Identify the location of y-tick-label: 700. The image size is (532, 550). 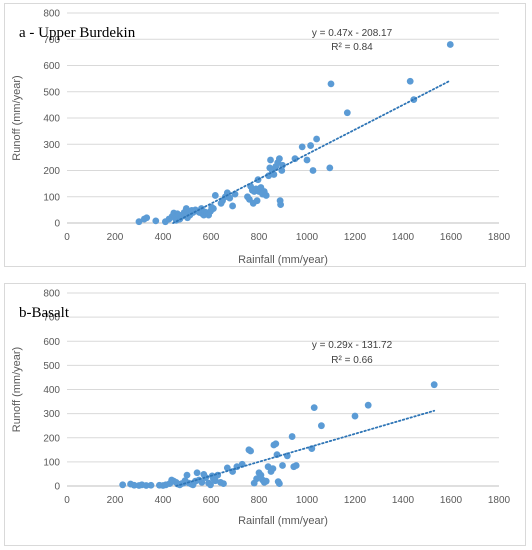
(51, 318).